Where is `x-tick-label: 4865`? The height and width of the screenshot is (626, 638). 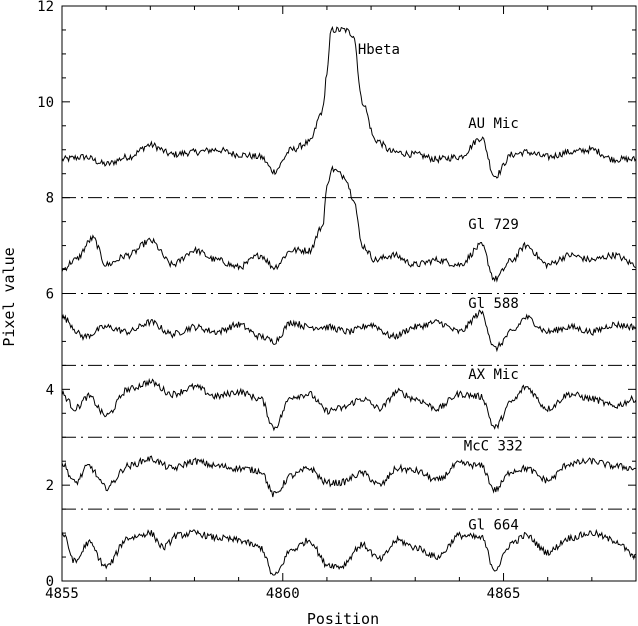
x-tick-label: 4865 is located at coordinates (504, 594).